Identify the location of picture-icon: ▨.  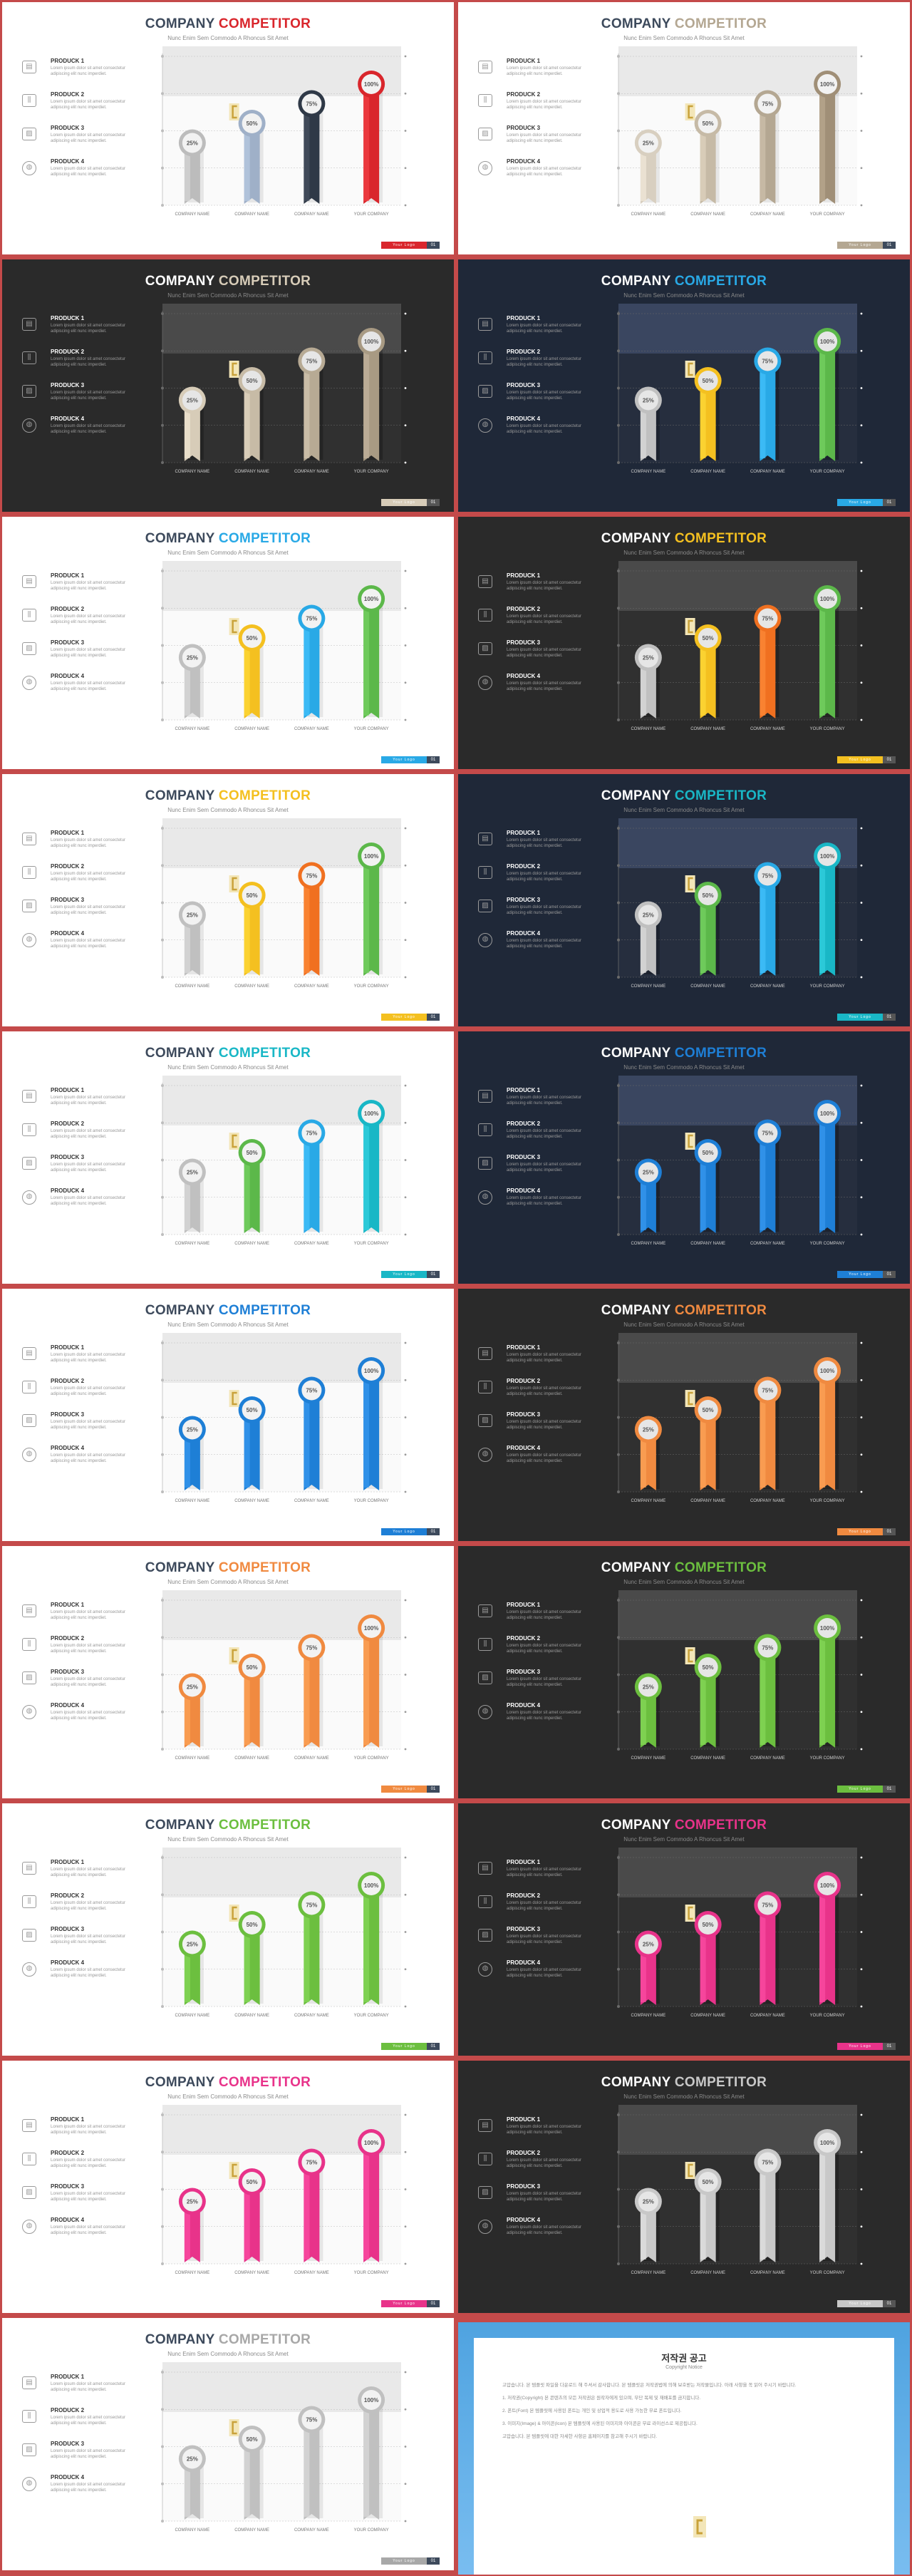
(29, 134).